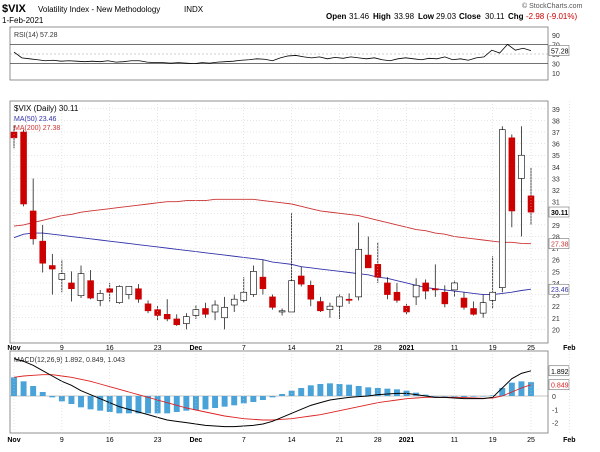  What do you see at coordinates (46, 108) in the screenshot?
I see `price-title: $VIX (Daily) 30.11` at bounding box center [46, 108].